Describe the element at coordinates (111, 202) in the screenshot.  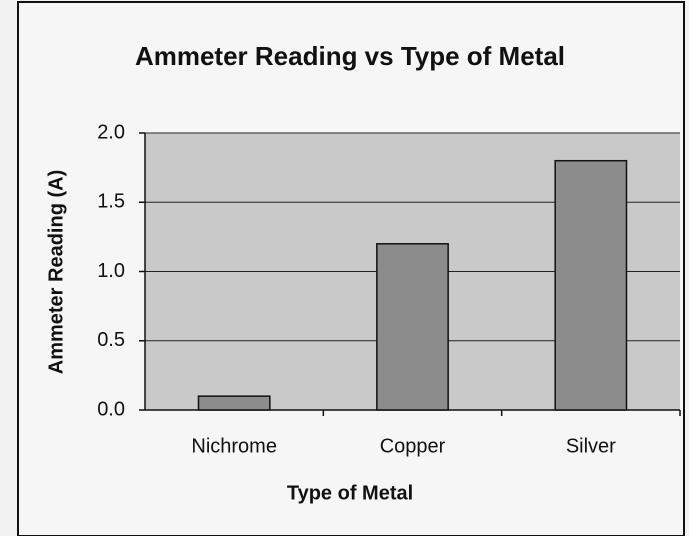
I see `y-tick-label: 1.5` at that location.